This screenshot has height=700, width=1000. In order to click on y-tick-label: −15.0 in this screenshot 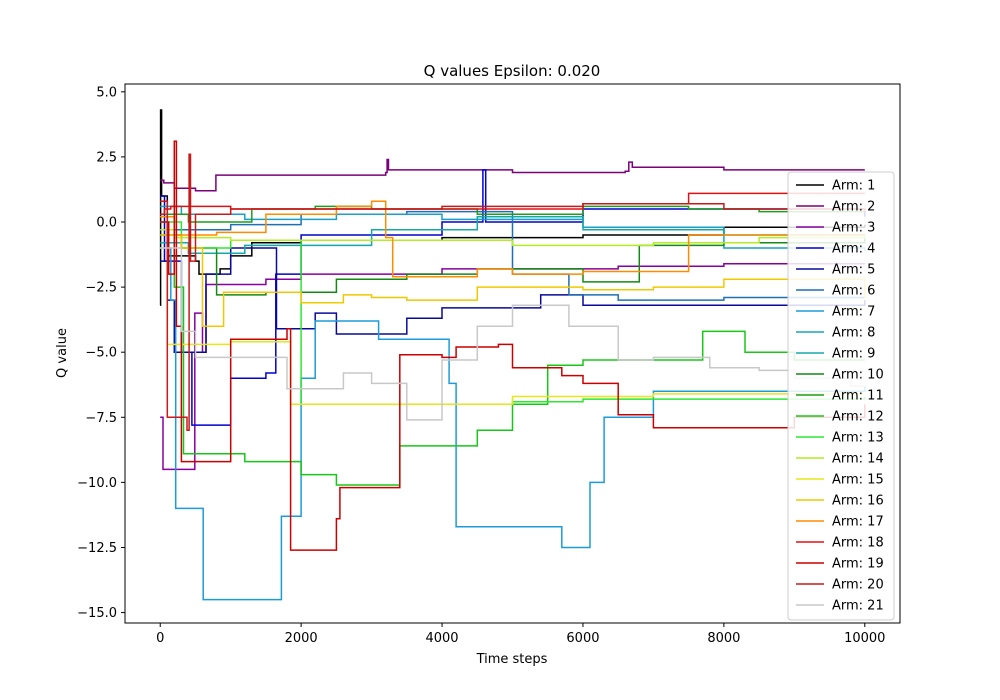, I will do `click(97, 613)`.